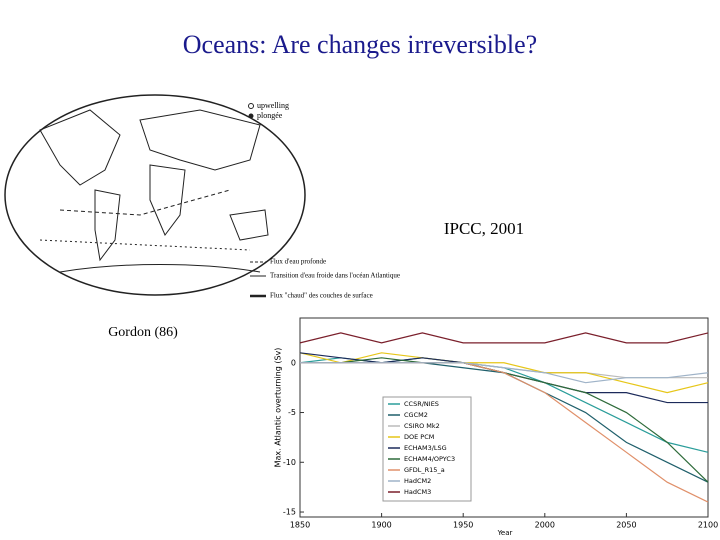 The height and width of the screenshot is (540, 720). Describe the element at coordinates (417, 481) in the screenshot. I see `legend-label: HadCM2` at that location.